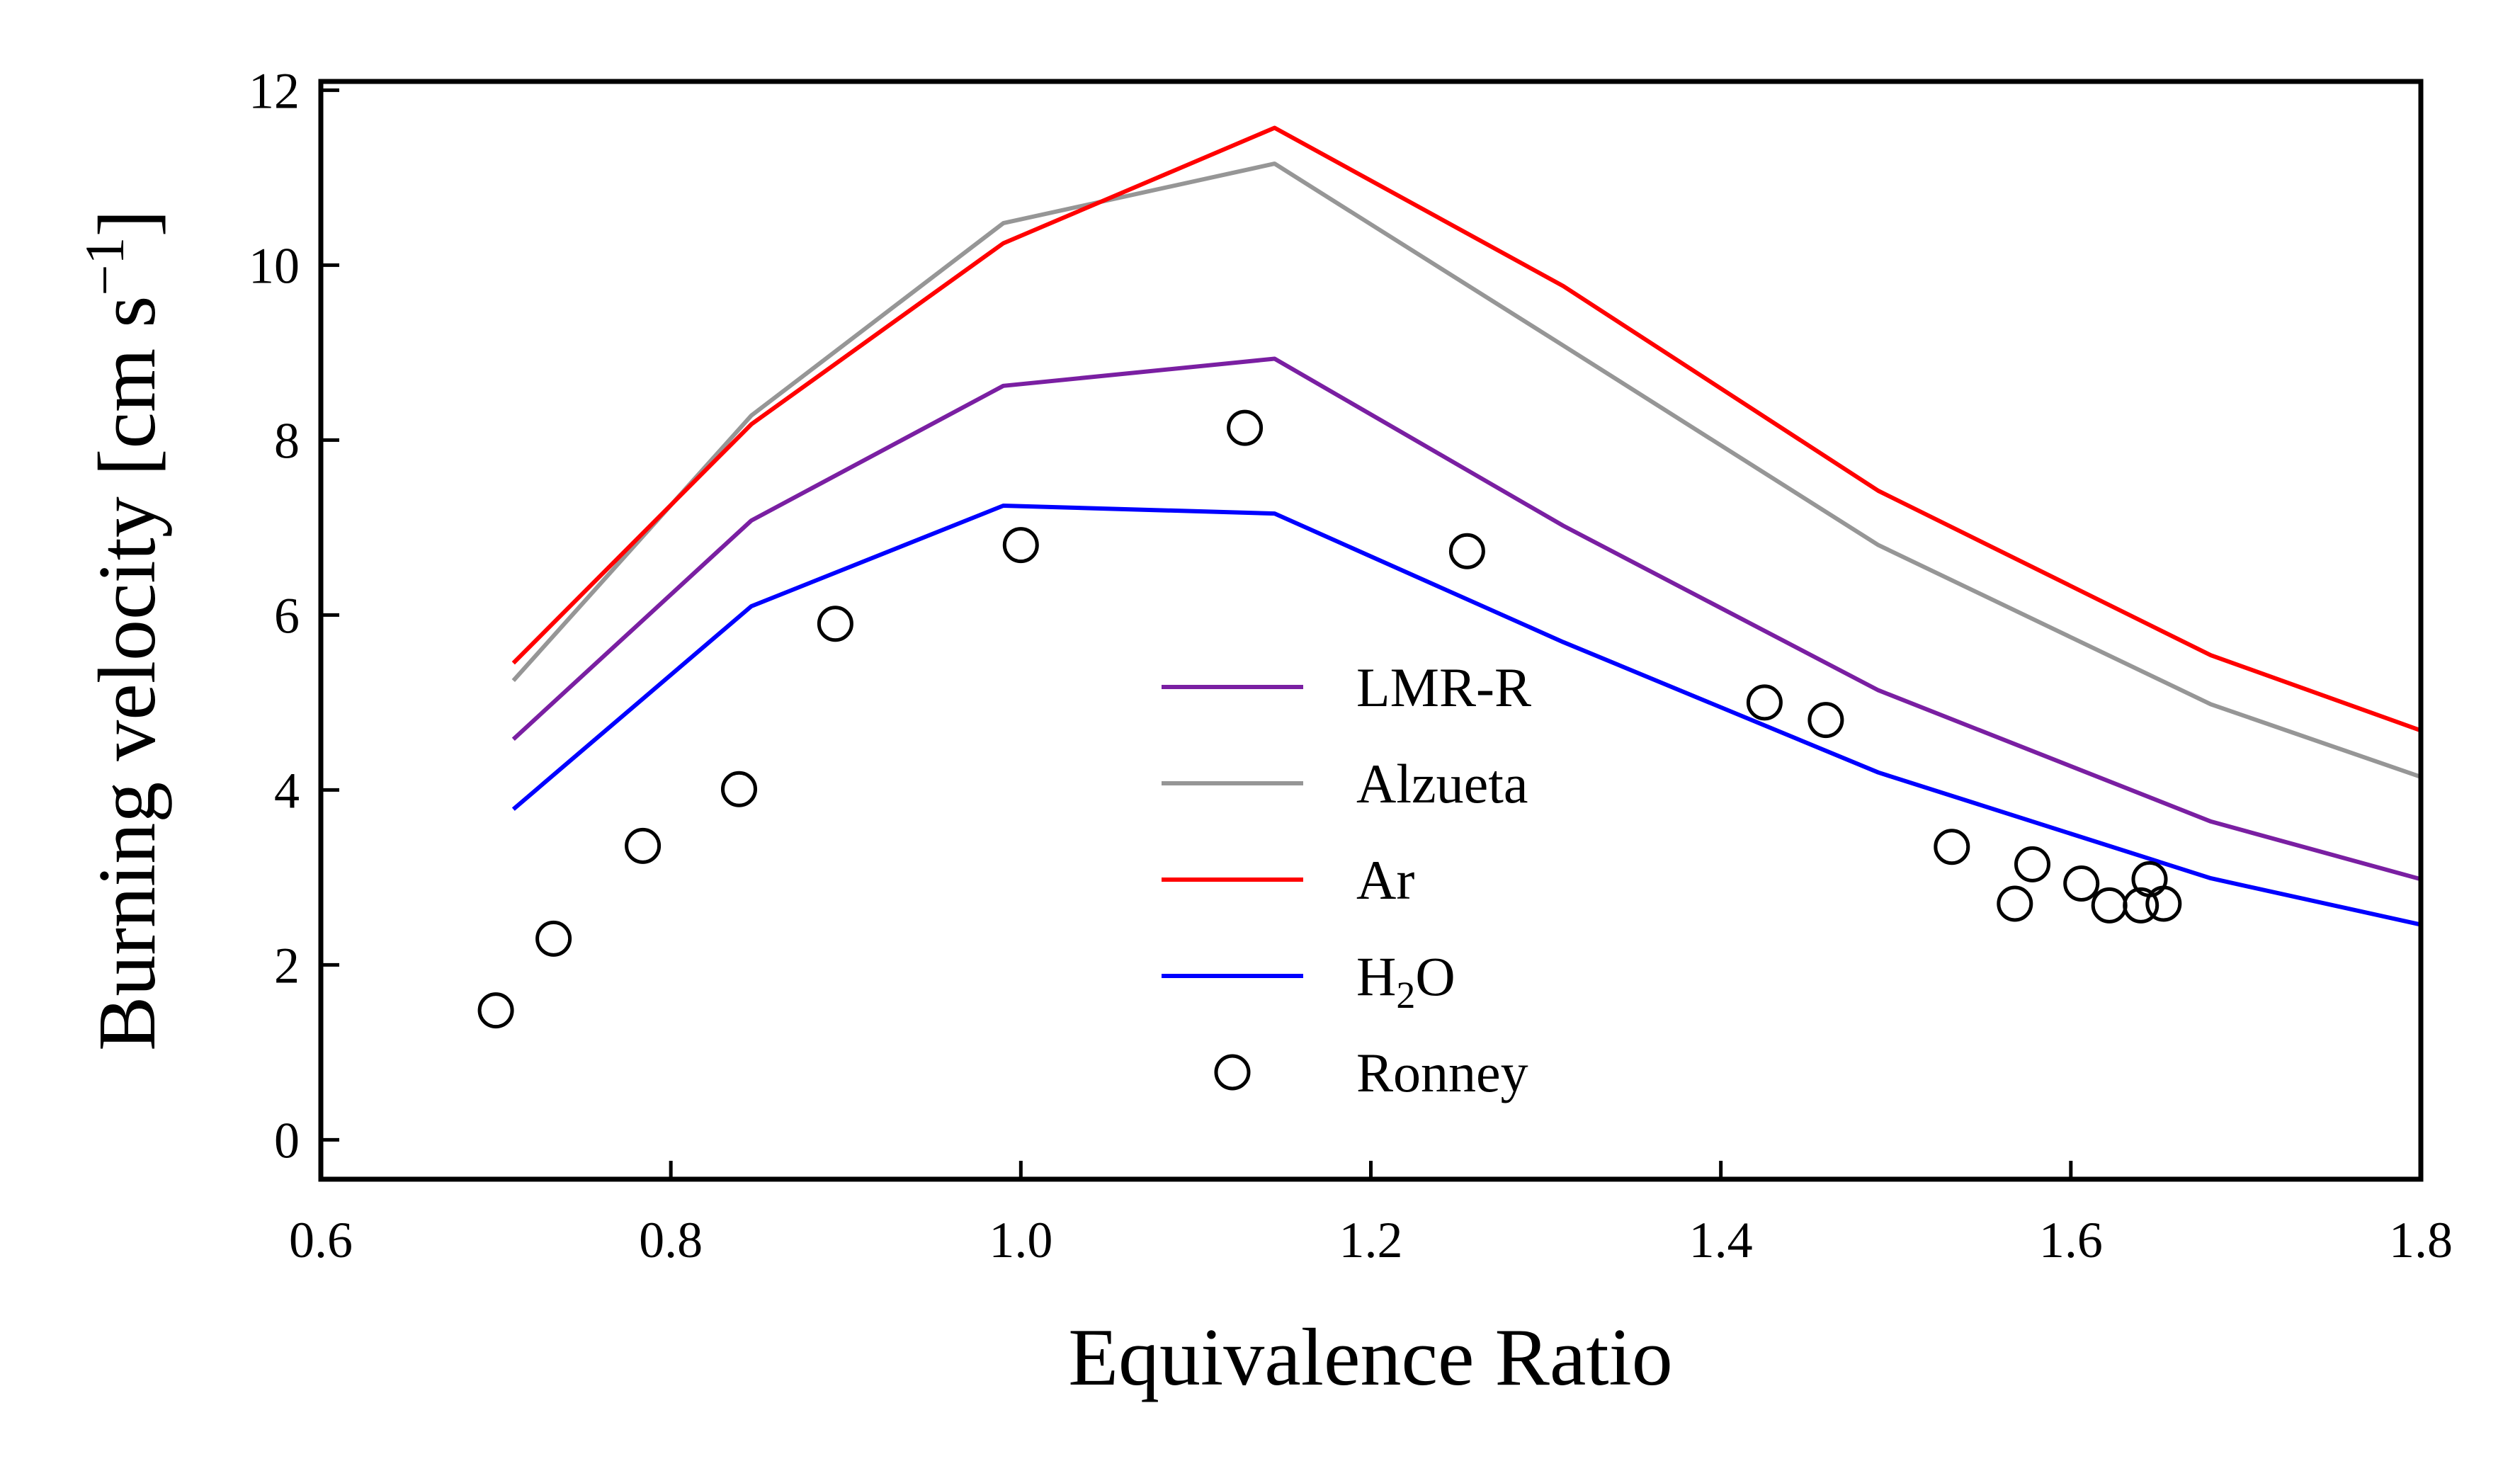 This screenshot has width=2520, height=1471. What do you see at coordinates (287, 615) in the screenshot?
I see `y-tick-label: 6` at bounding box center [287, 615].